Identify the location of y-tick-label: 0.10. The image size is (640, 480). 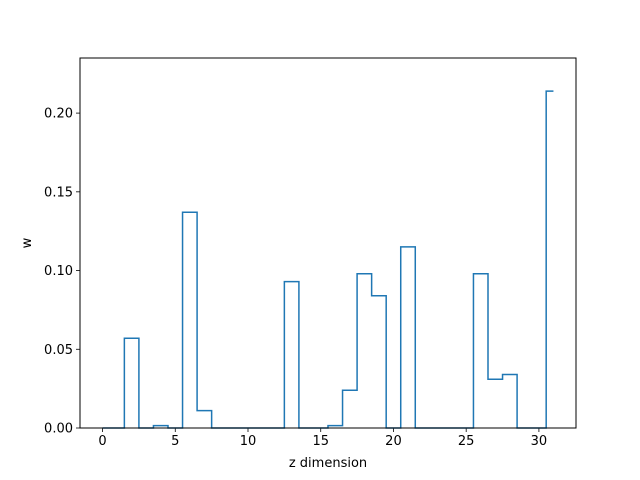
(58, 271).